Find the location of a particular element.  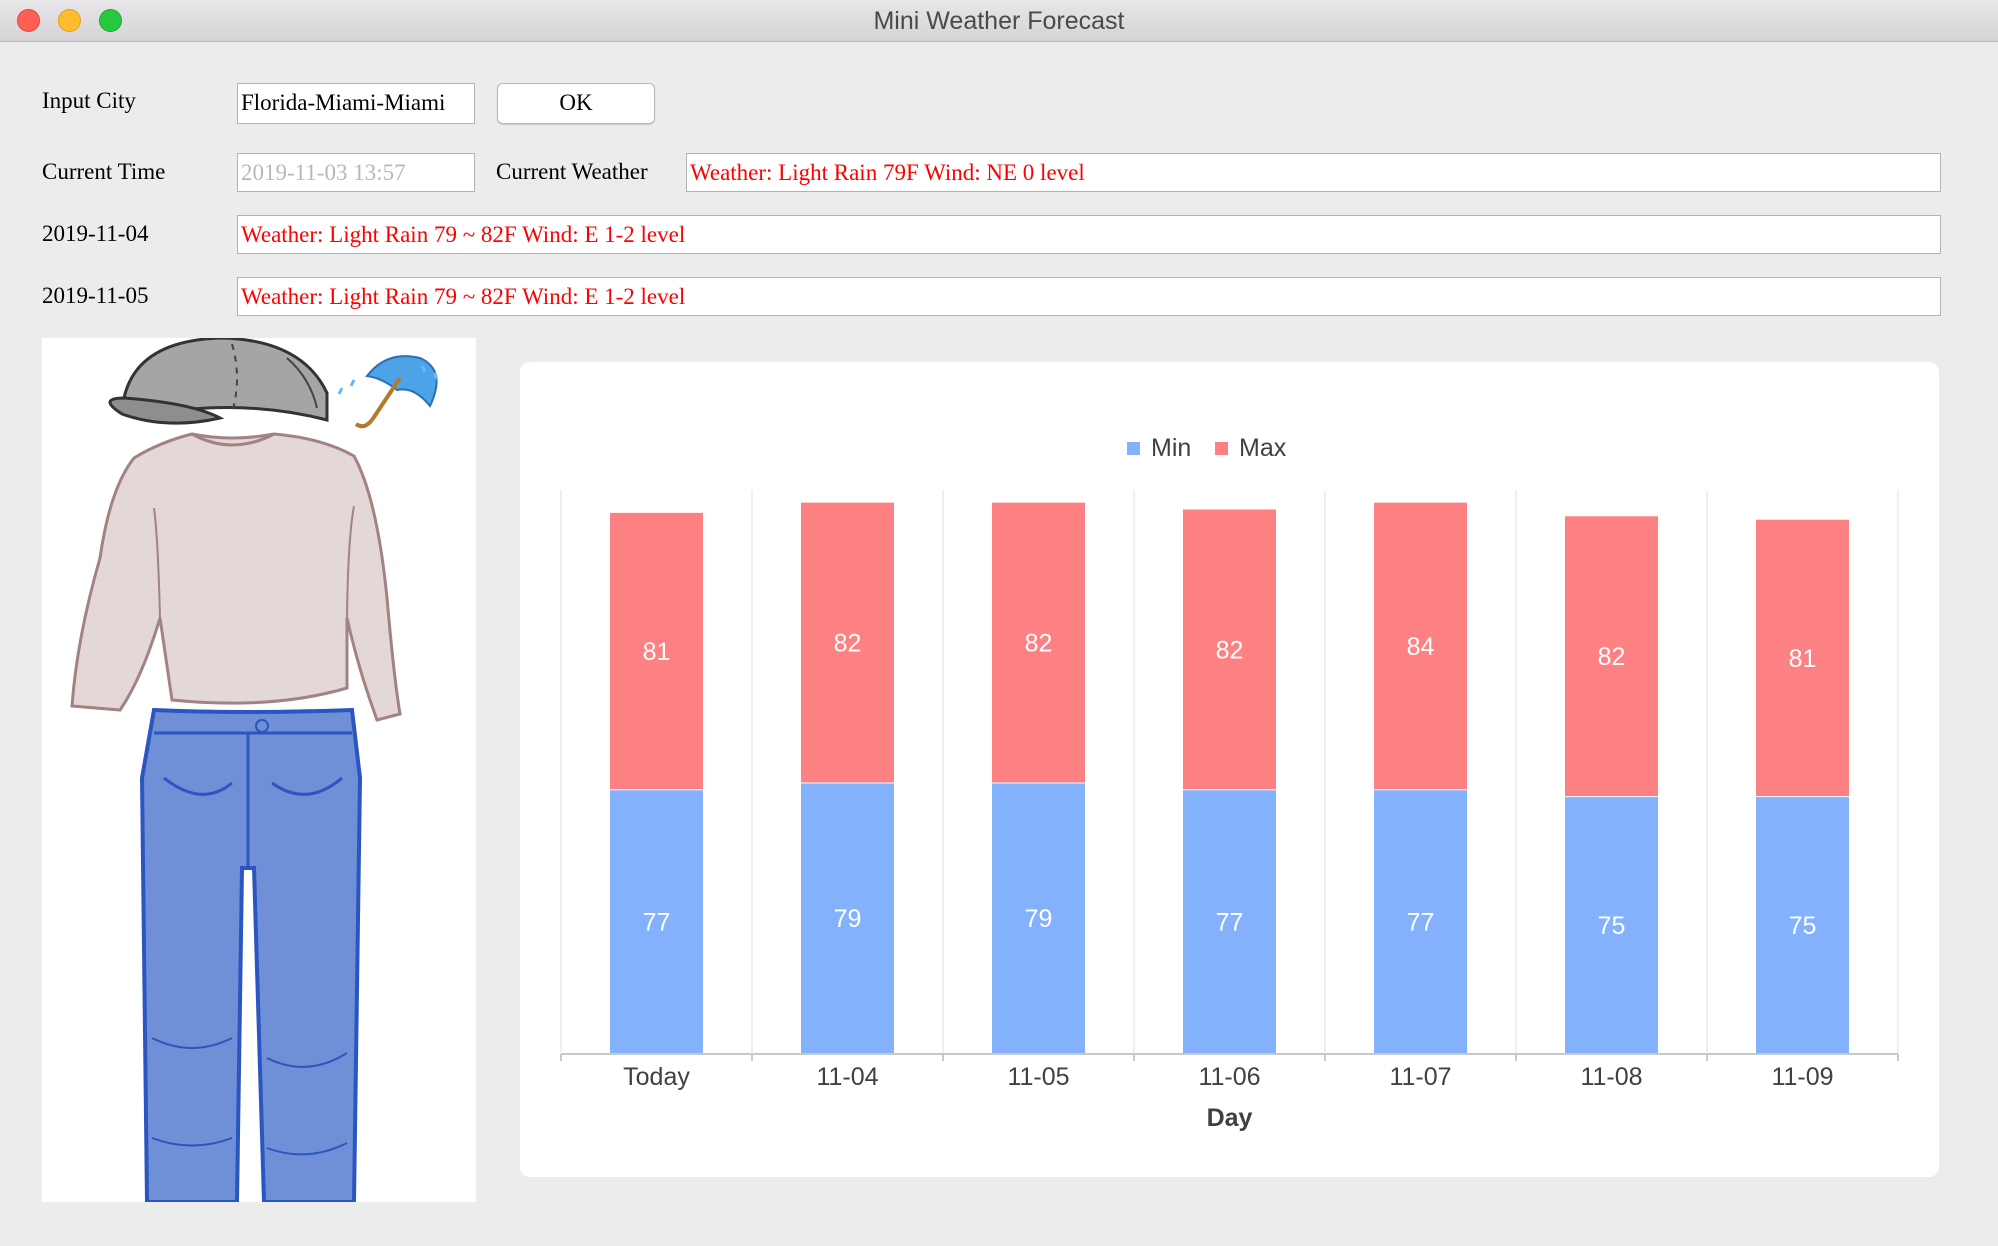

title-bar: Mini Weather Forecast is located at coordinates (999, 21).